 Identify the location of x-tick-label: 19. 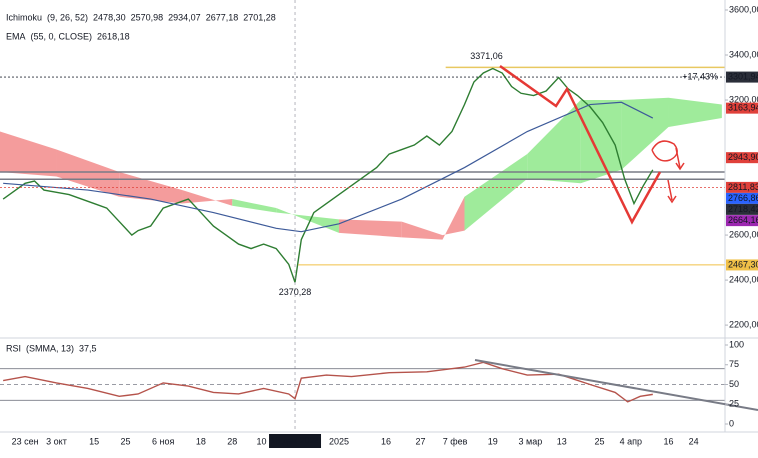
(493, 441).